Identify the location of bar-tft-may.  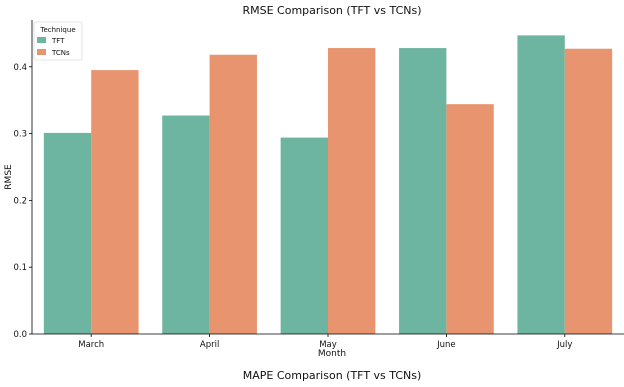
(304, 235).